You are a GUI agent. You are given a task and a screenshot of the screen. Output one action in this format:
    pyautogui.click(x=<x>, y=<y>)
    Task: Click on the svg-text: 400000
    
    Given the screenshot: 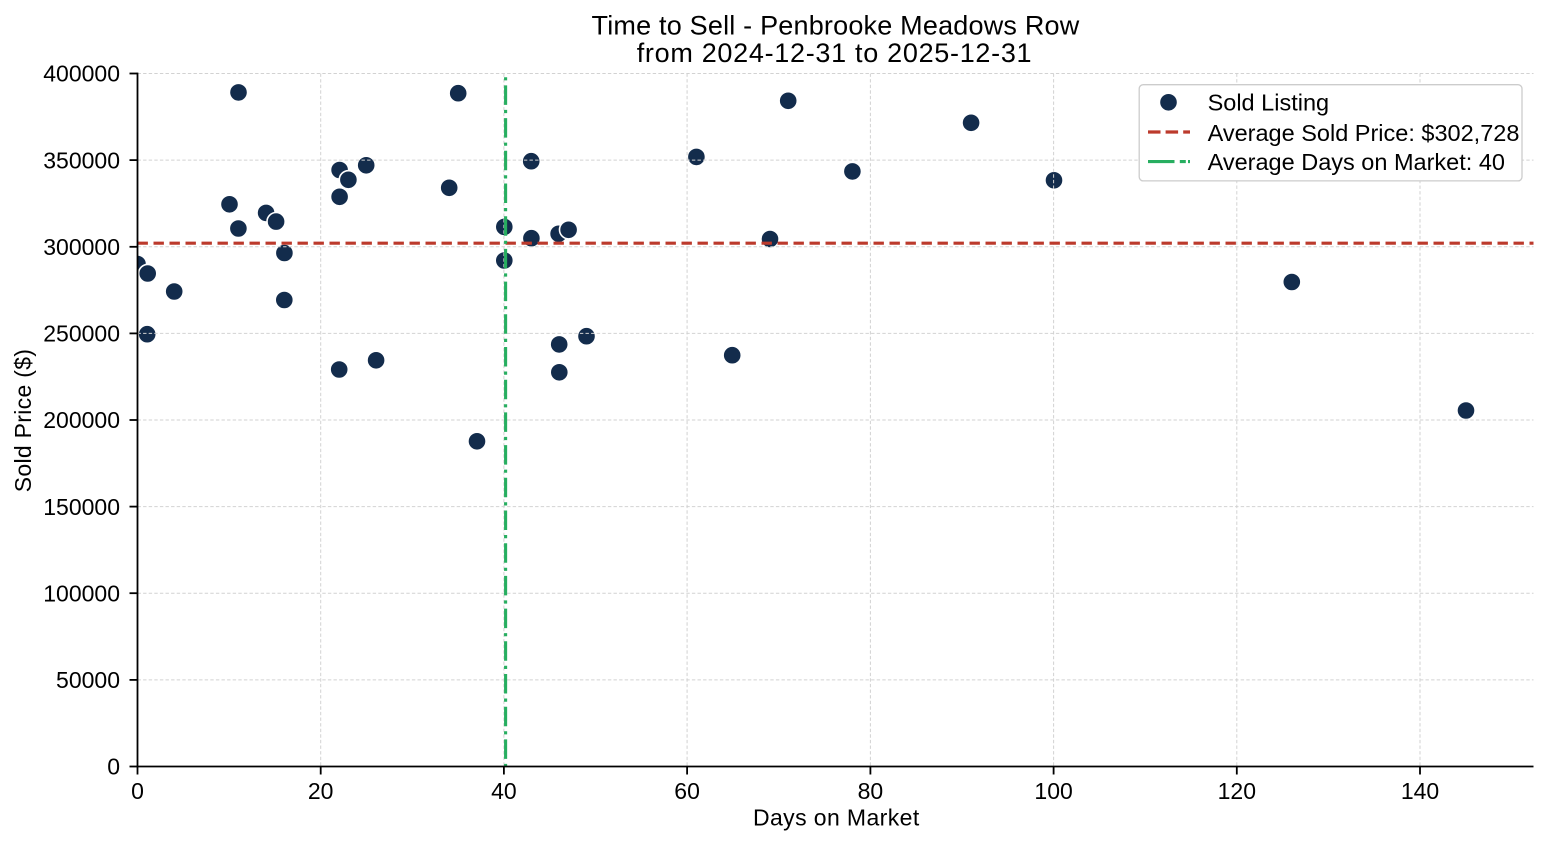 What is the action you would take?
    pyautogui.click(x=81, y=74)
    